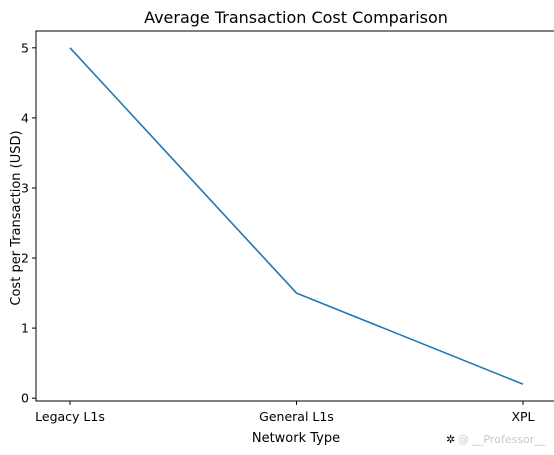 The width and height of the screenshot is (554, 455). Describe the element at coordinates (25, 398) in the screenshot. I see `y-tick-label: 0` at that location.